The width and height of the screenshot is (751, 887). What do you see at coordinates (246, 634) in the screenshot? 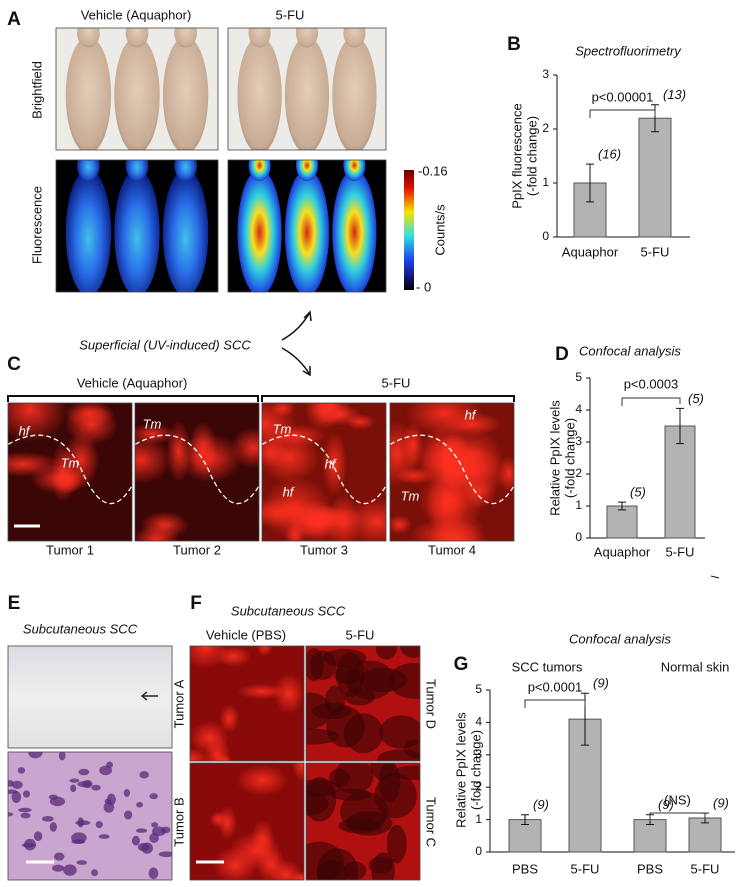
I see `group-label: Vehicle (PBS)` at bounding box center [246, 634].